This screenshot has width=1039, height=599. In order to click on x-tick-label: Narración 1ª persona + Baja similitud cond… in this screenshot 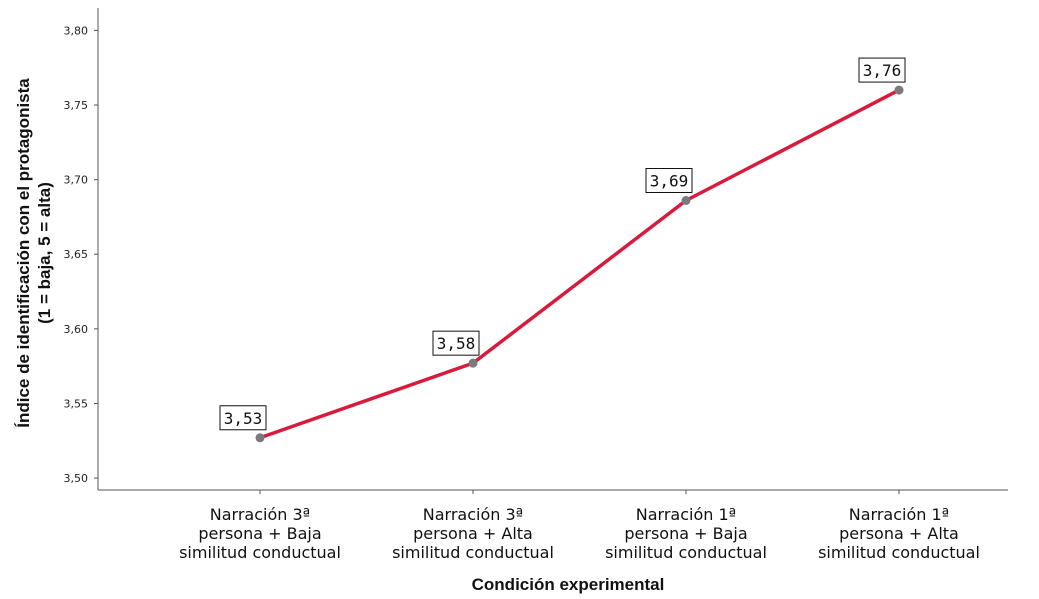, I will do `click(686, 533)`.